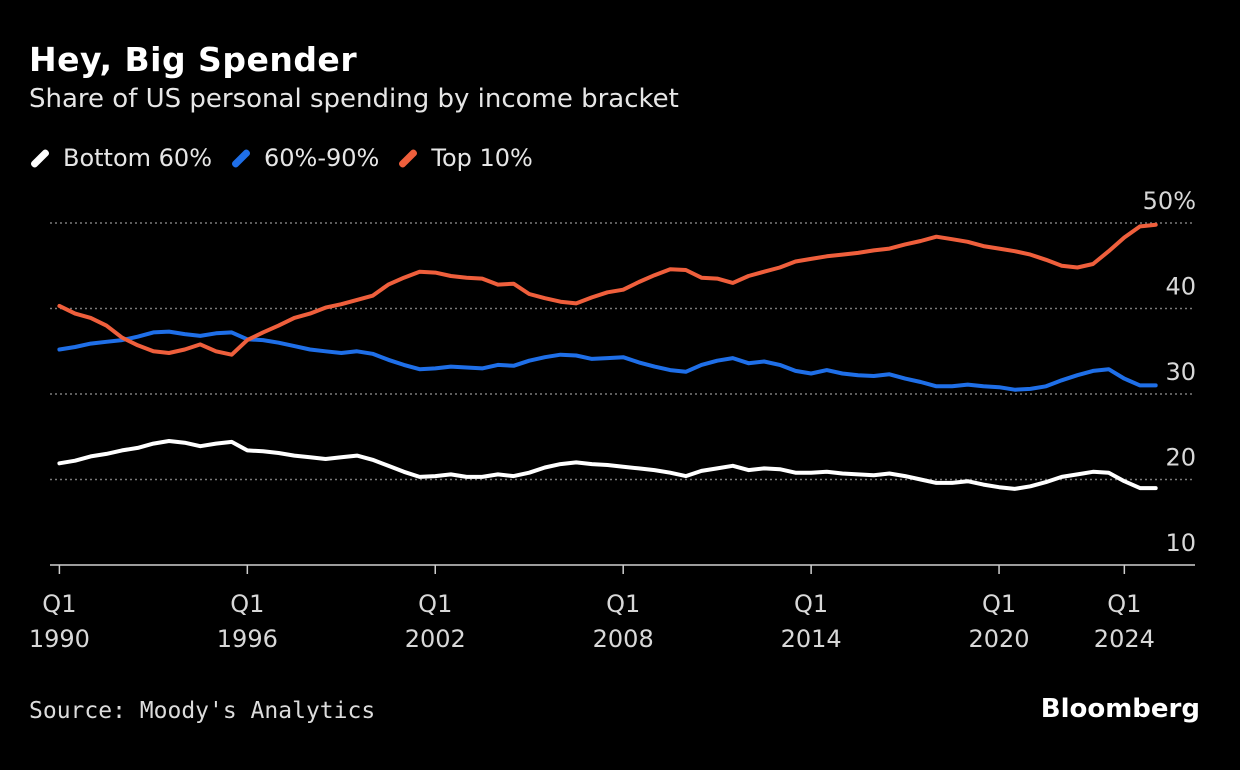 The height and width of the screenshot is (770, 1240). What do you see at coordinates (1120, 709) in the screenshot?
I see `bloomberg-logo: Bloomberg` at bounding box center [1120, 709].